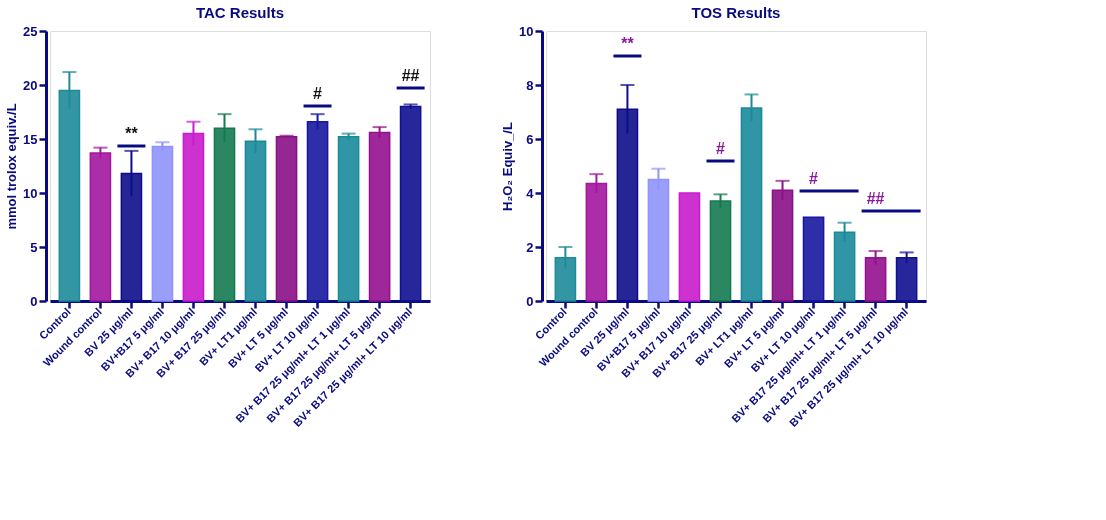 Image resolution: width=1106 pixels, height=520 pixels. I want to click on y-tick-label: 5, so click(34, 247).